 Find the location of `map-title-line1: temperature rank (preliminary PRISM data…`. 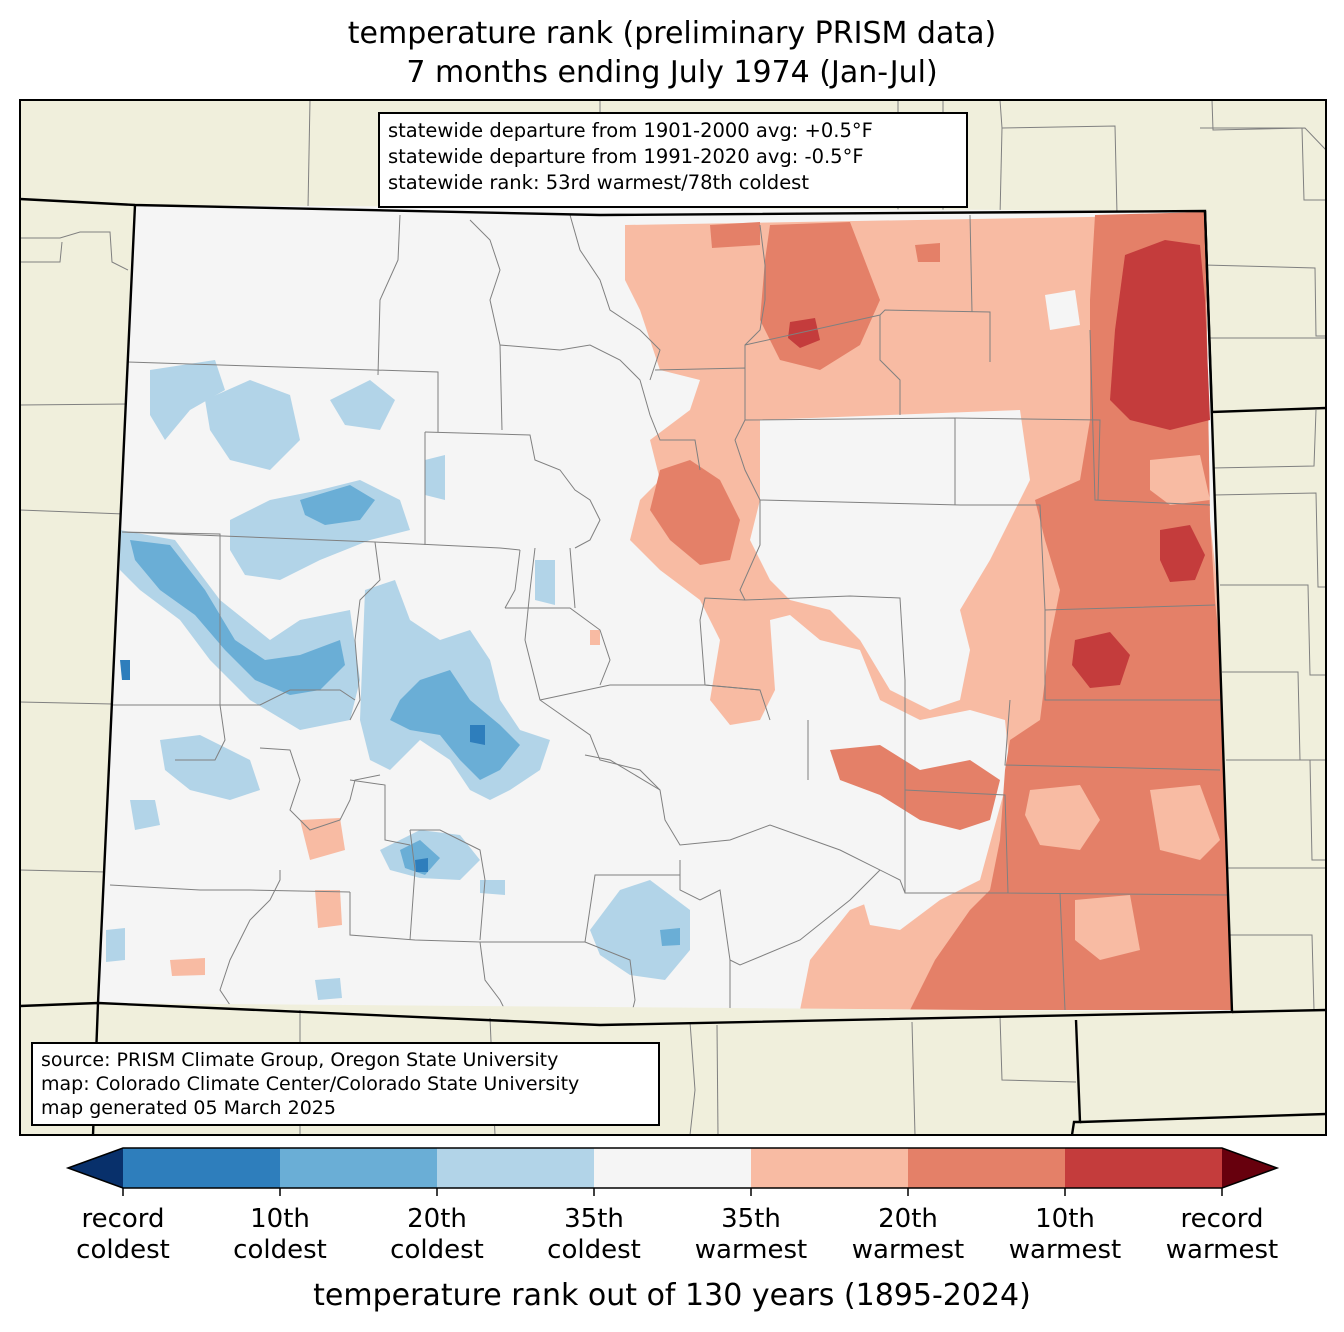

map-title-line1: temperature rank (preliminary PRISM data… is located at coordinates (672, 33).